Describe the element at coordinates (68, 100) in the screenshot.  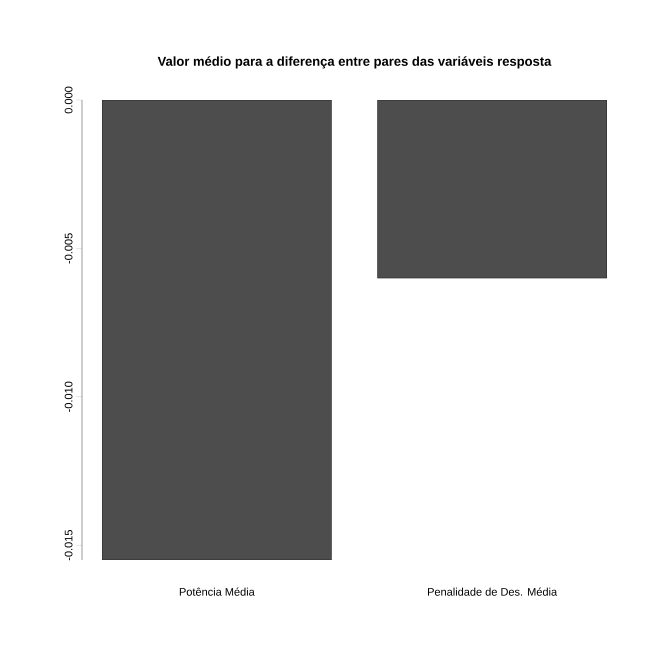
I see `y-tick-label: 0.000` at that location.